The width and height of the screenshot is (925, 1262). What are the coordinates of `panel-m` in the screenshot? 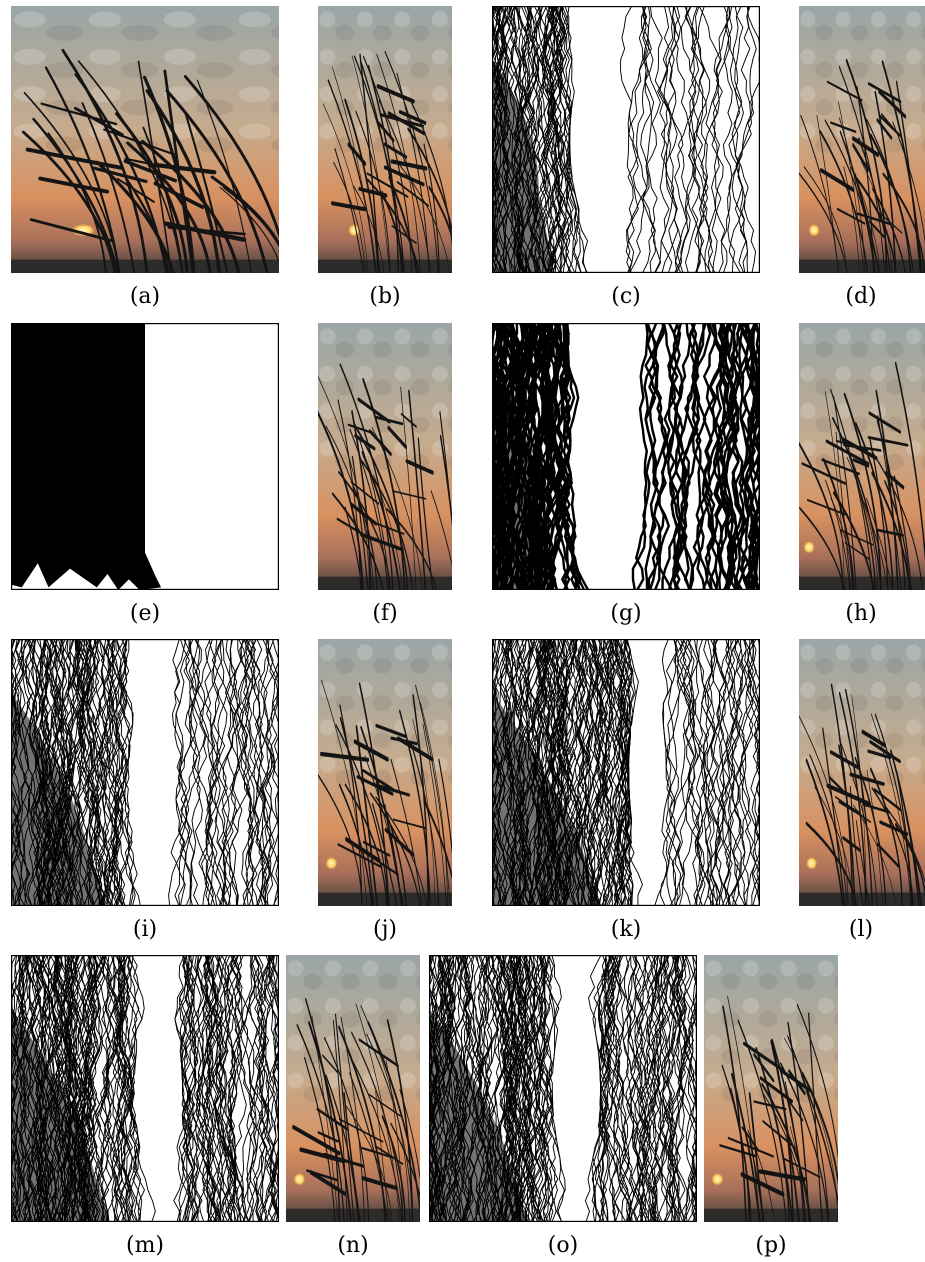 It's located at (145, 1088).